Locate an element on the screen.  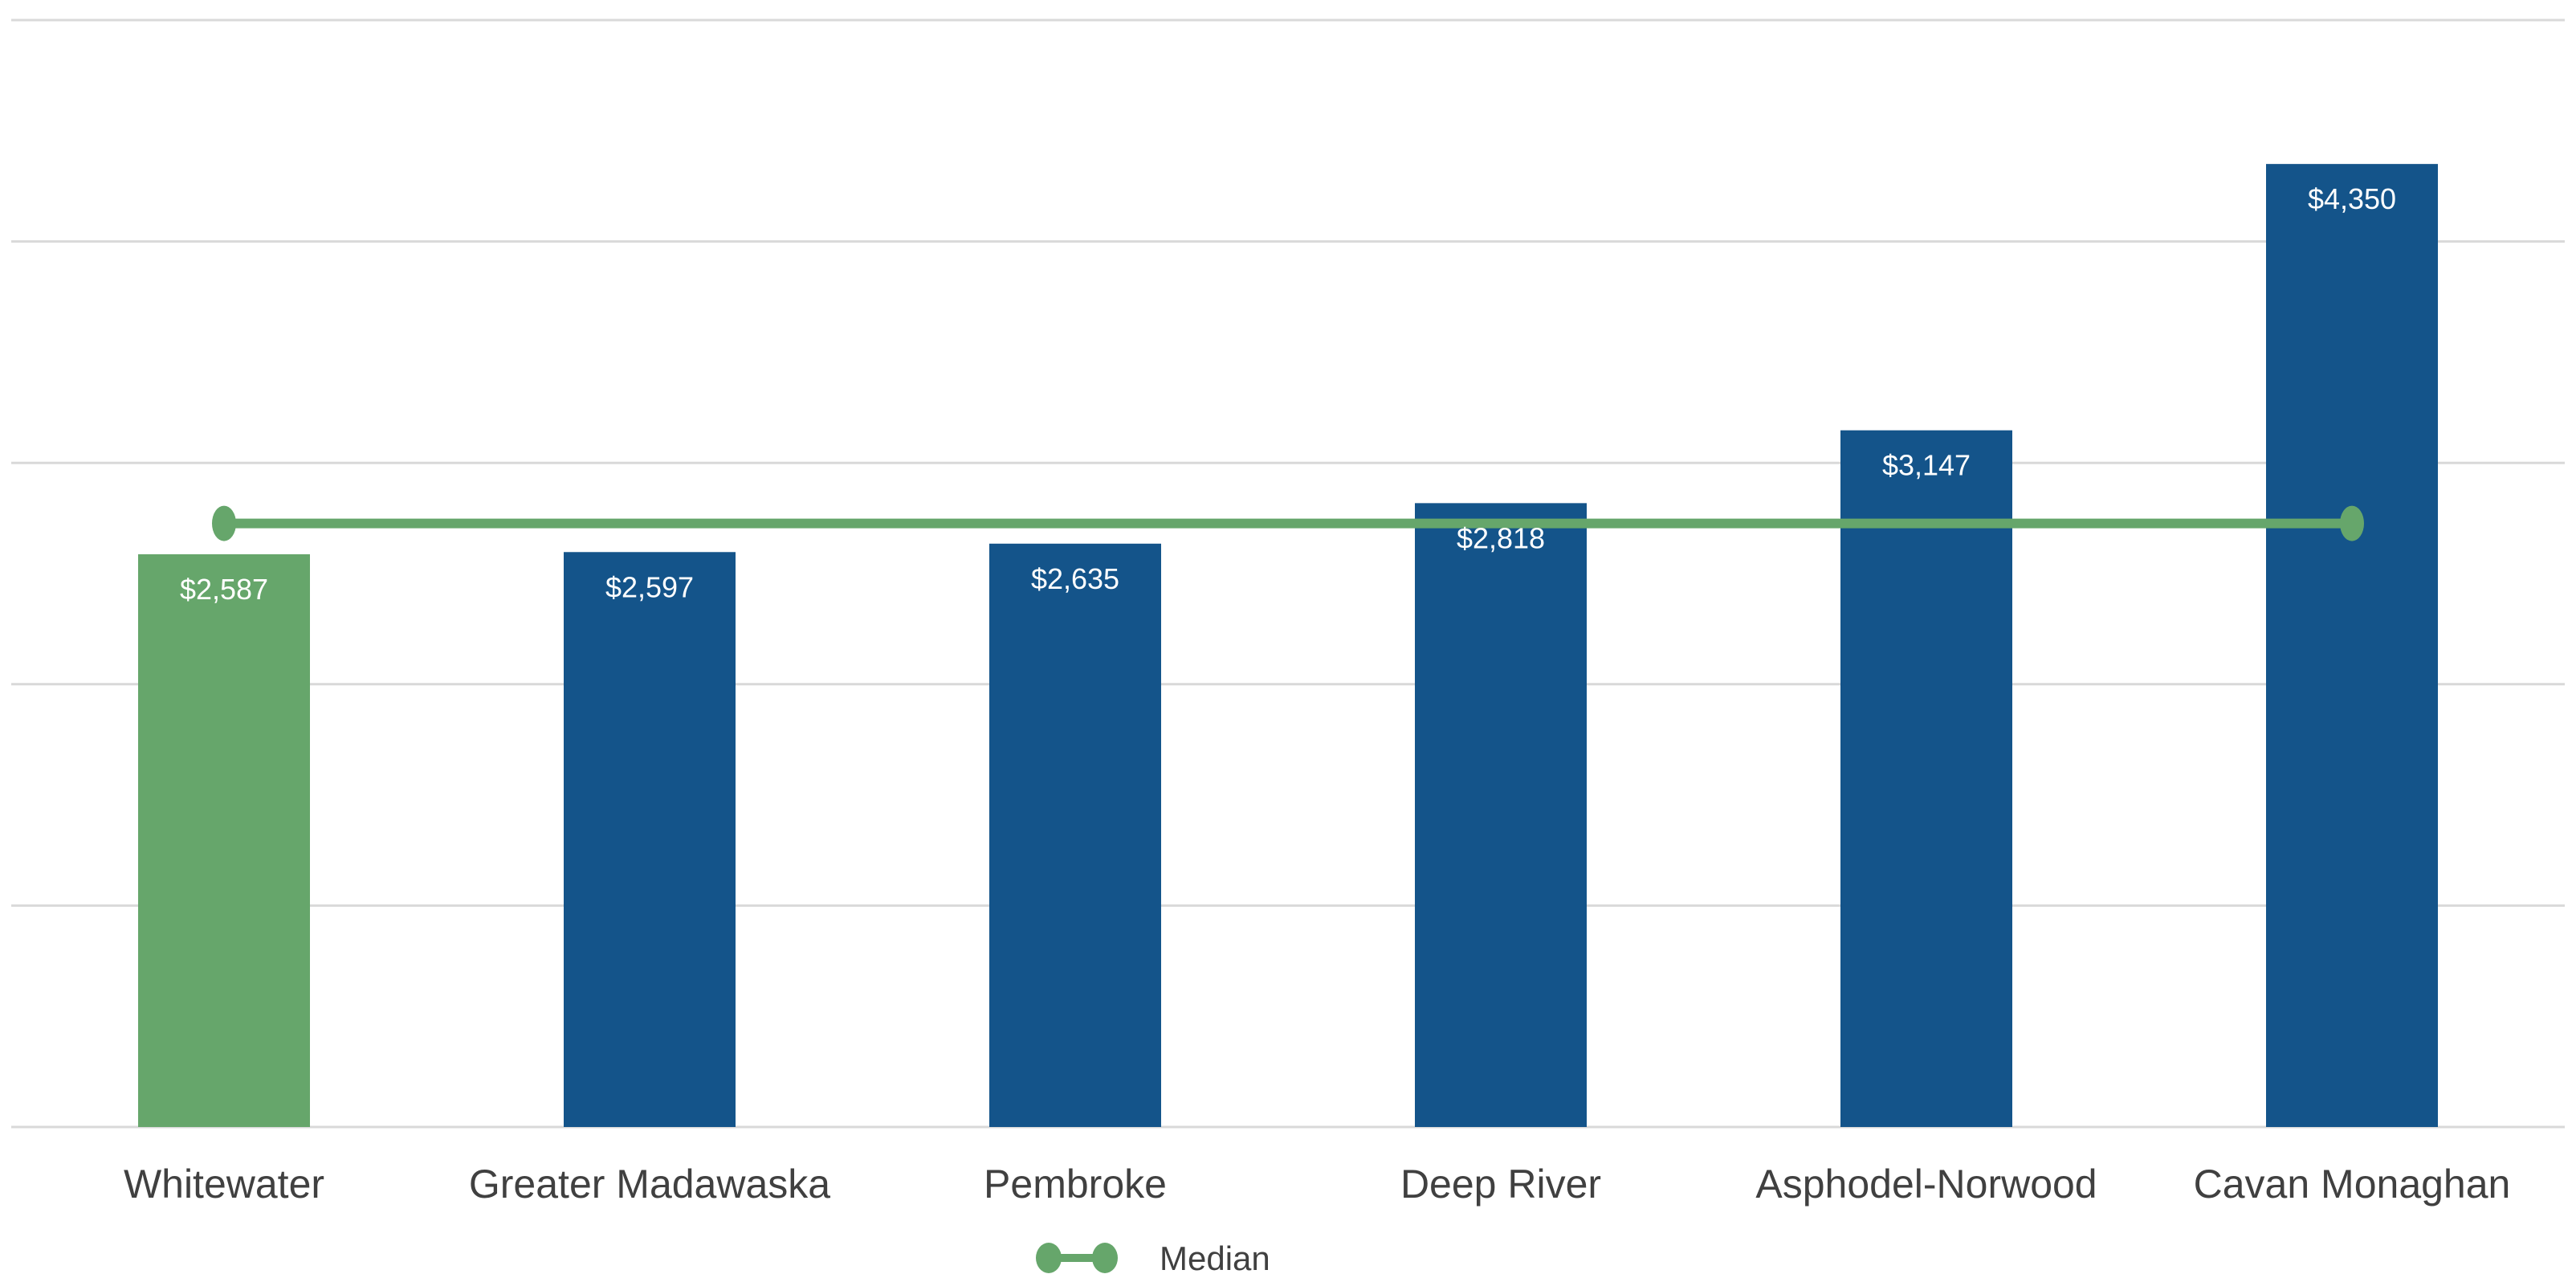
x-tick-label: Cavan Monaghan is located at coordinates (2352, 1184).